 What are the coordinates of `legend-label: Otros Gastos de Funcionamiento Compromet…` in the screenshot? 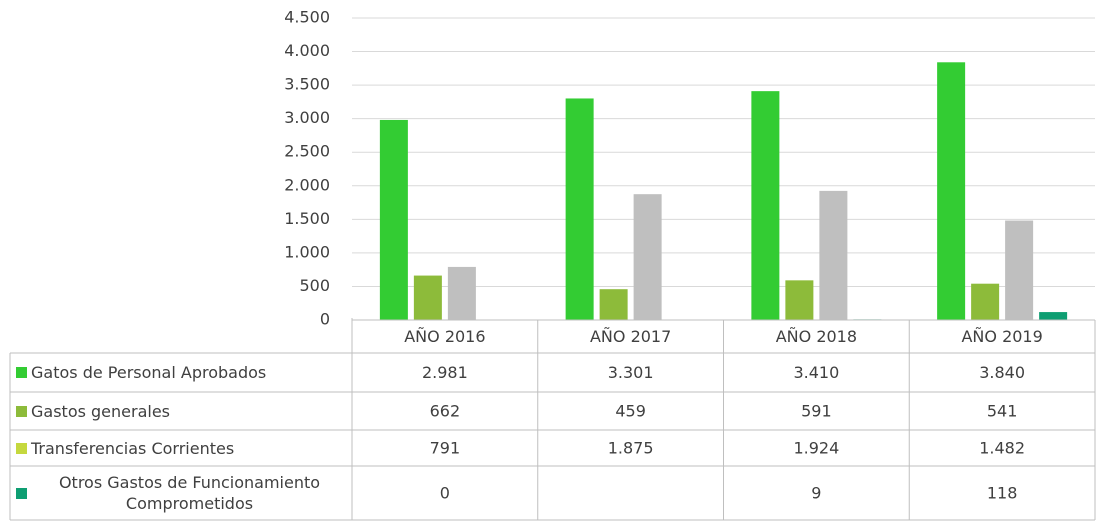 It's located at (189, 493).